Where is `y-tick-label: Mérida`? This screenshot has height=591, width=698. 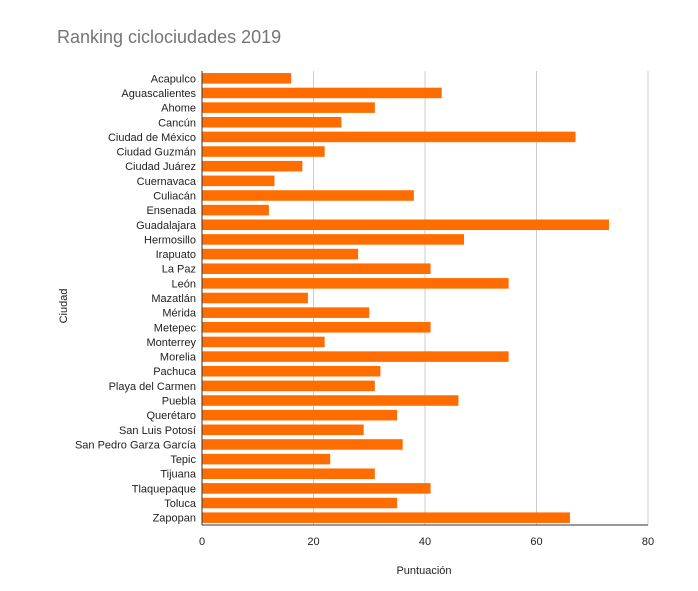 y-tick-label: Mérida is located at coordinates (179, 314).